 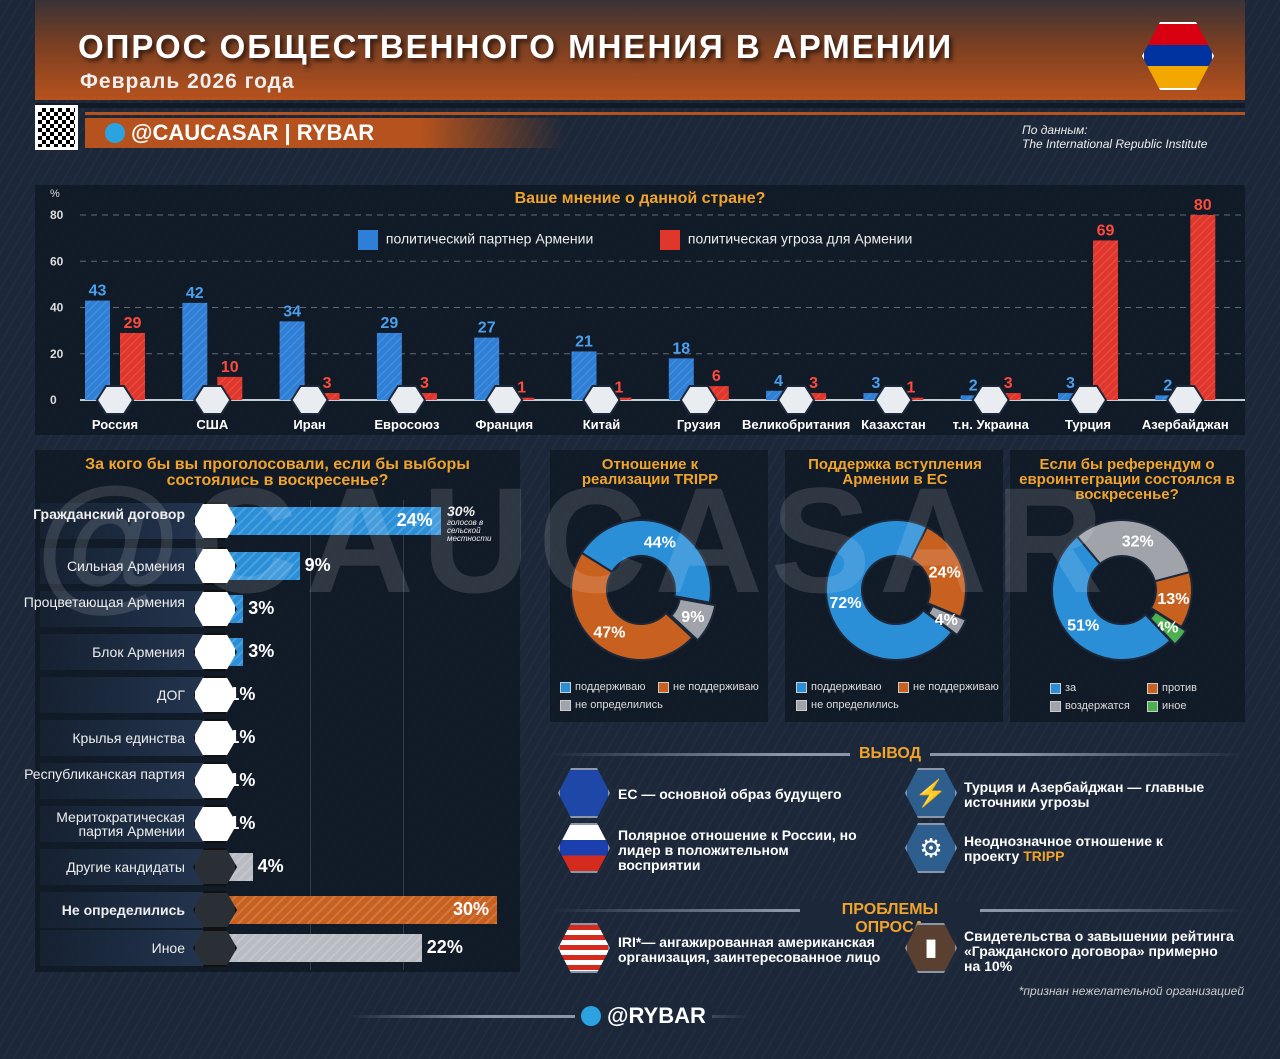 I want to click on y-tick-label: 60, so click(x=57, y=261).